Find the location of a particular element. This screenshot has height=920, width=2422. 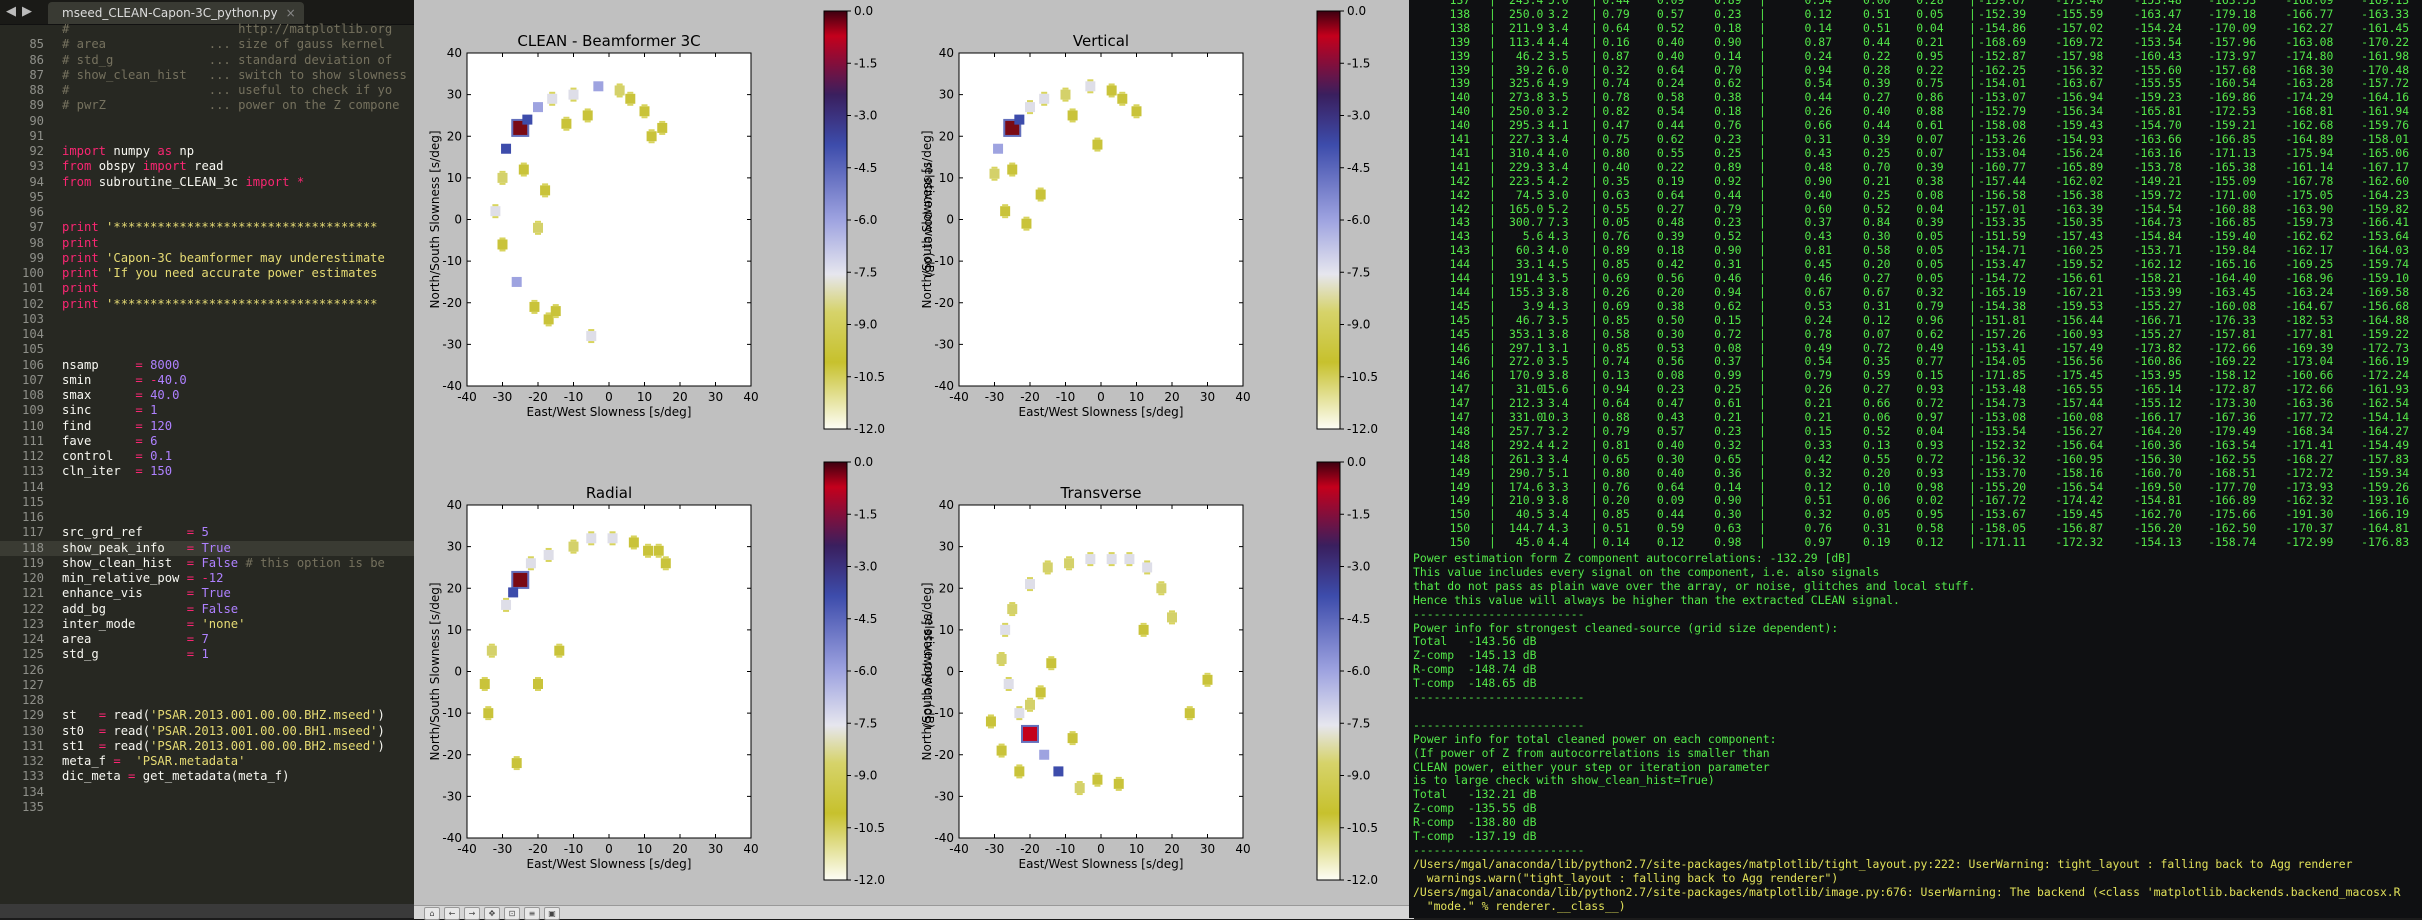

code-line: 125 std_g = 1 is located at coordinates (207, 654).